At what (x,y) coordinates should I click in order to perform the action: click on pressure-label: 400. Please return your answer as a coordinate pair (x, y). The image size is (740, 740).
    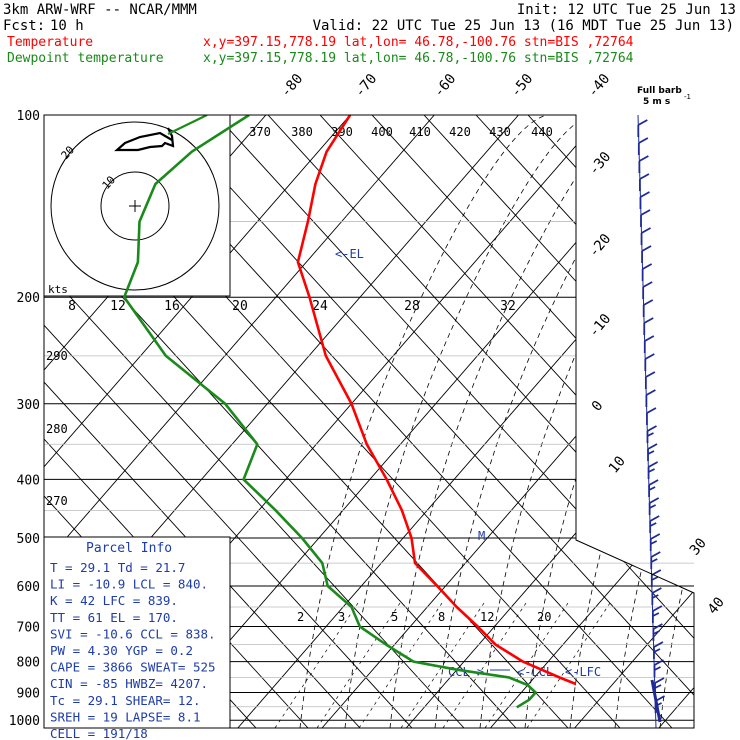
    Looking at the image, I should click on (28, 480).